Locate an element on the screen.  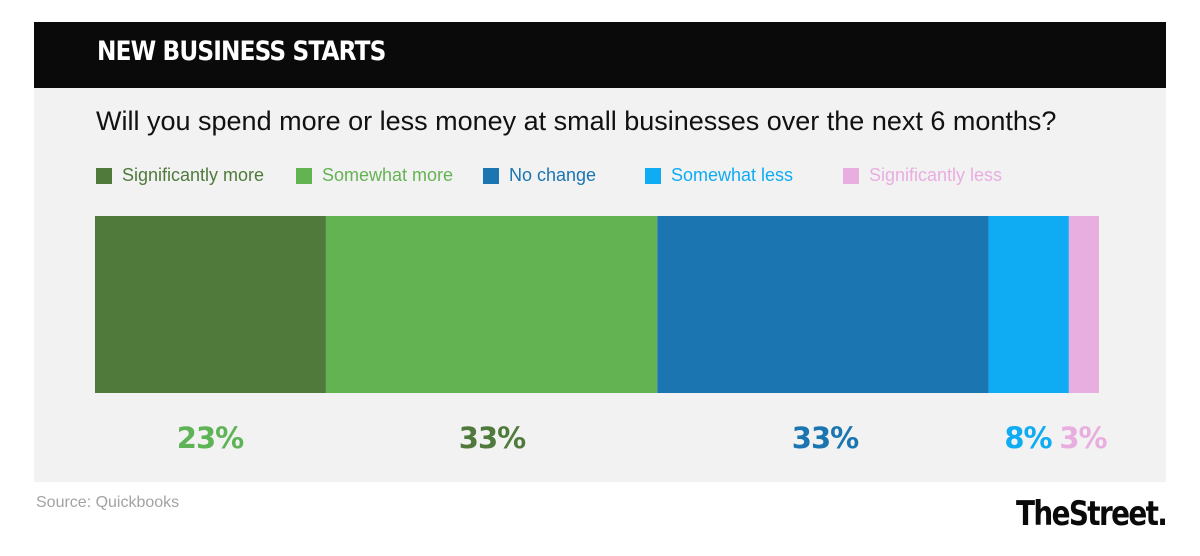
legend-label: Somewhat more is located at coordinates (388, 175).